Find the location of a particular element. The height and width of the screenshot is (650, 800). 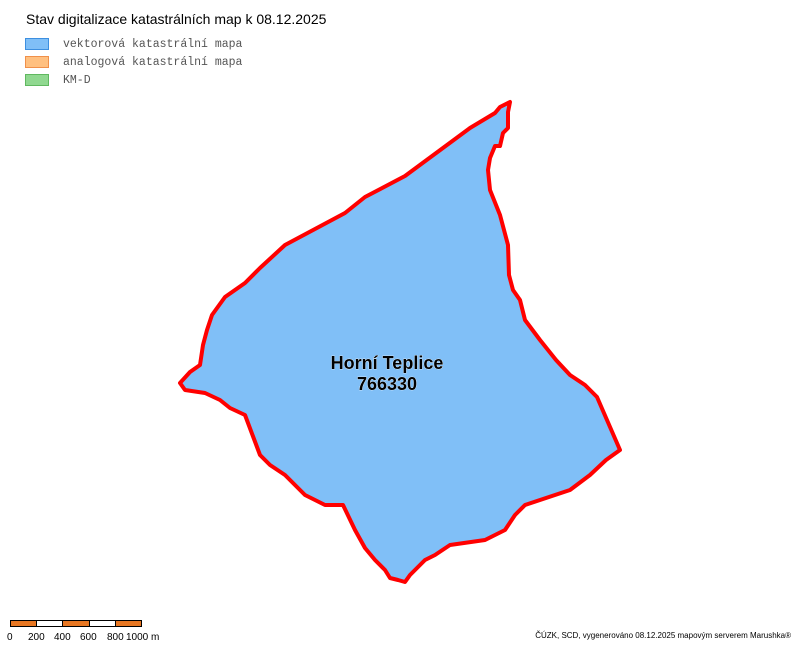

area-code-label: 766330 is located at coordinates (387, 384).